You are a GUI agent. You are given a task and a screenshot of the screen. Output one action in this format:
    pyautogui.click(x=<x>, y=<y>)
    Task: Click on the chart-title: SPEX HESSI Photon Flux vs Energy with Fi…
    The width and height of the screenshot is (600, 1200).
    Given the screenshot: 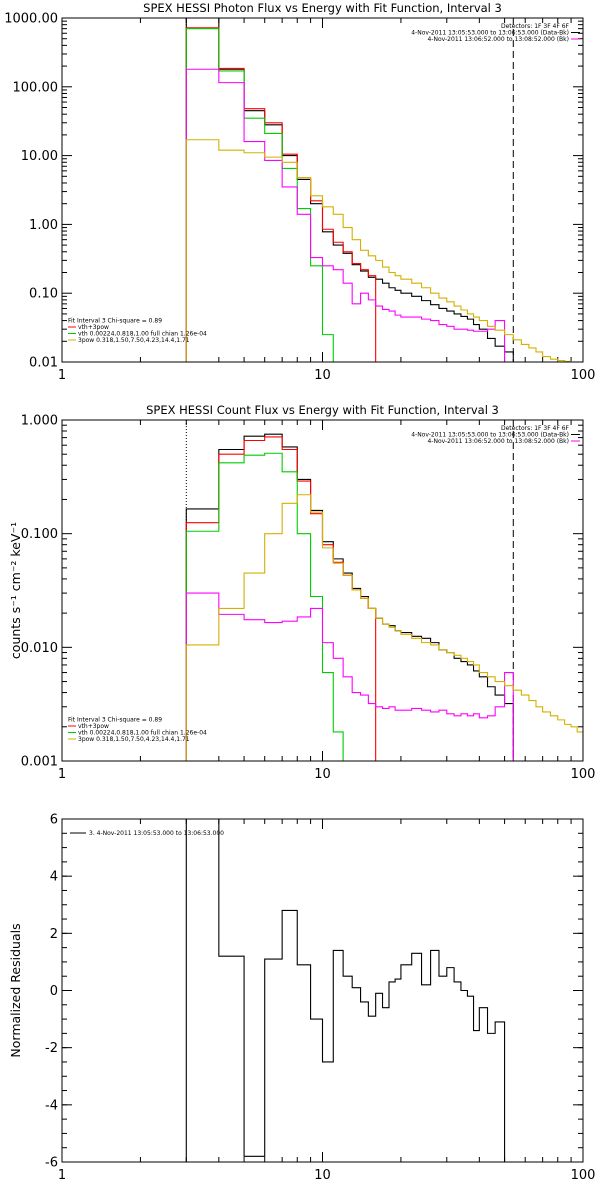 What is the action you would take?
    pyautogui.click(x=322, y=8)
    